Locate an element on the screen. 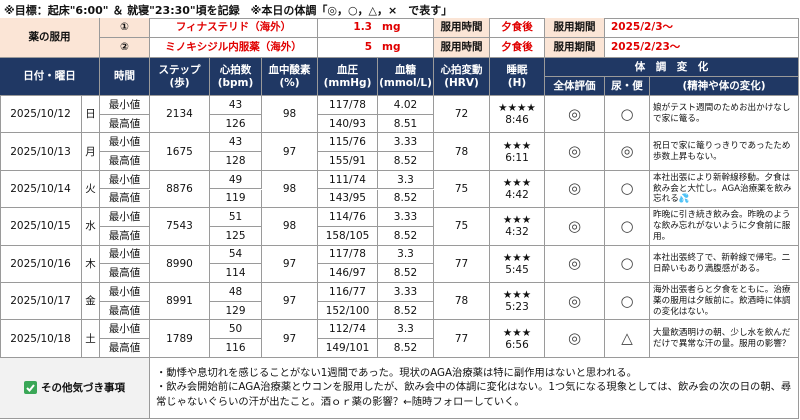 This screenshot has height=420, width=800. cell-text: 5 is located at coordinates (368, 47).